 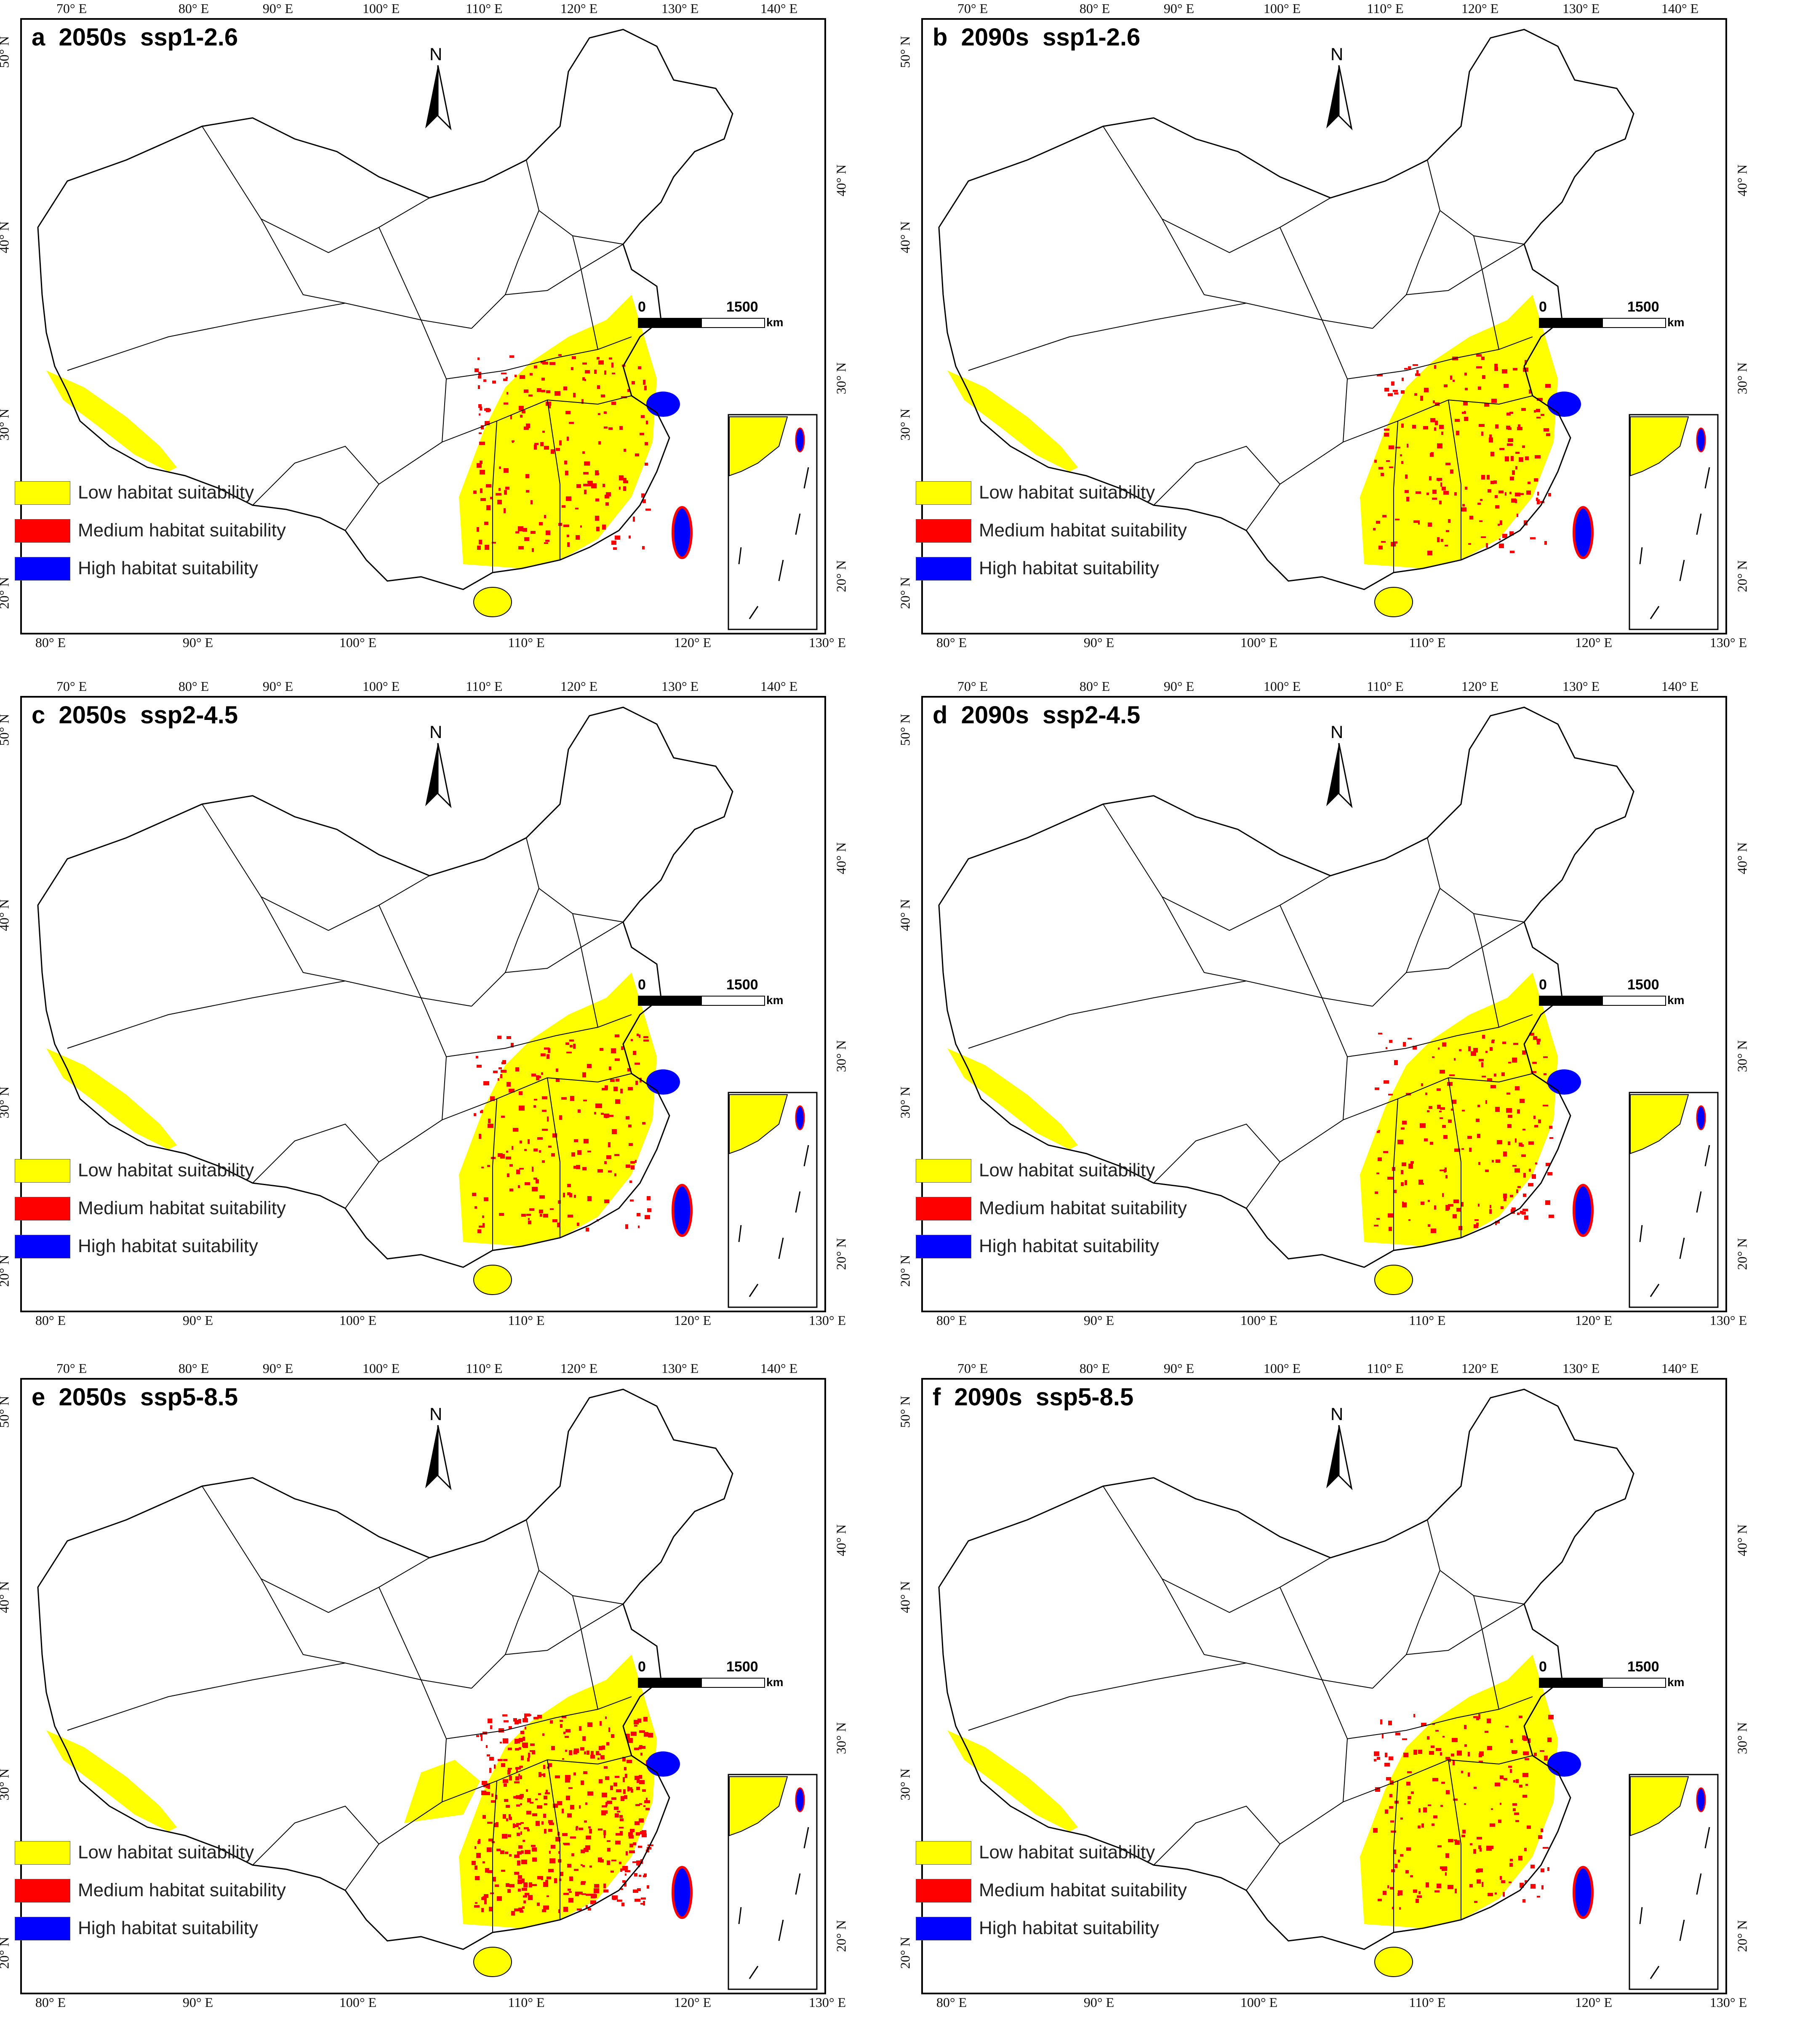 What do you see at coordinates (905, 1953) in the screenshot?
I see `left-latitude-tick: 20° N` at bounding box center [905, 1953].